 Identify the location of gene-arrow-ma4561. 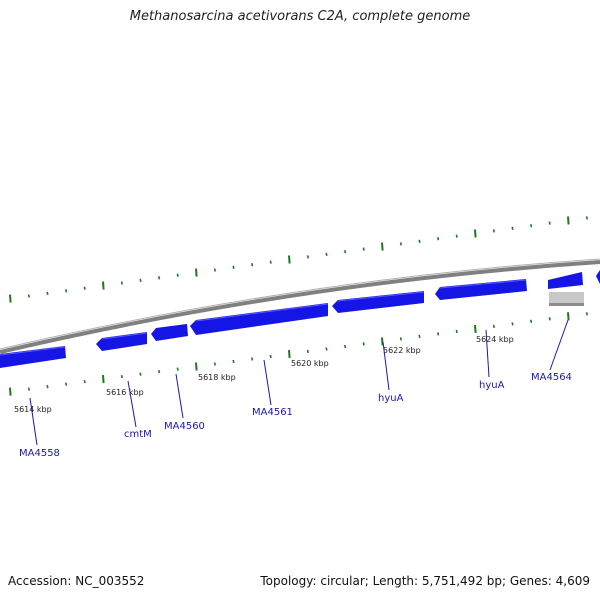
(259, 319).